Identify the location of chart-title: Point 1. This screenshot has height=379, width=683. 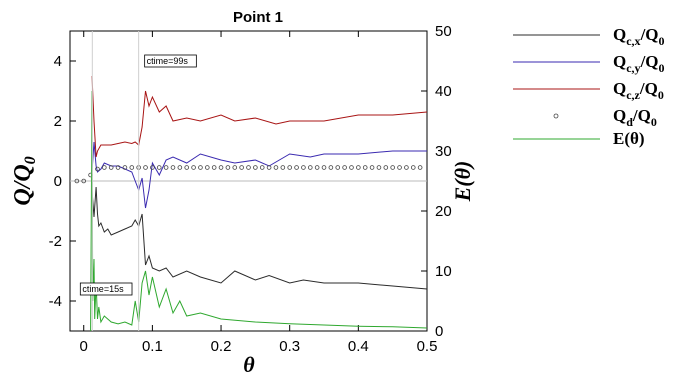
(258, 17).